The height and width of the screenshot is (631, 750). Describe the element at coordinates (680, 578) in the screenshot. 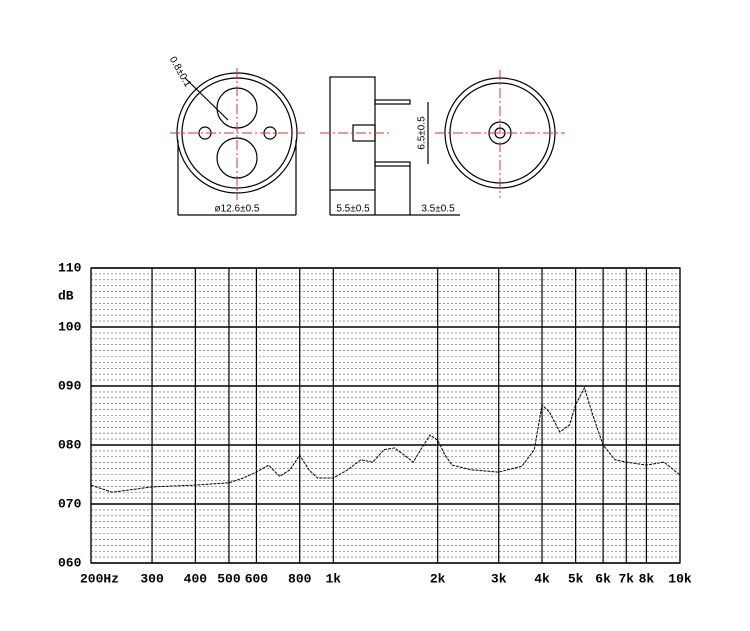

I see `x-tick-label: 10k` at that location.